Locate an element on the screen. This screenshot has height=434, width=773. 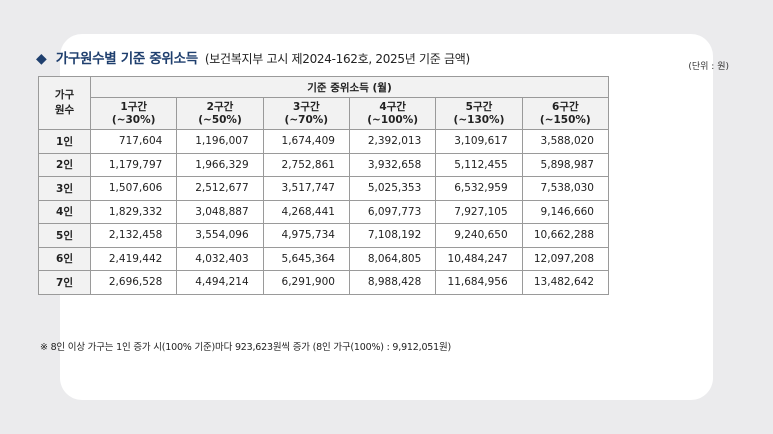
table-cell: 4,268,441 is located at coordinates (306, 211).